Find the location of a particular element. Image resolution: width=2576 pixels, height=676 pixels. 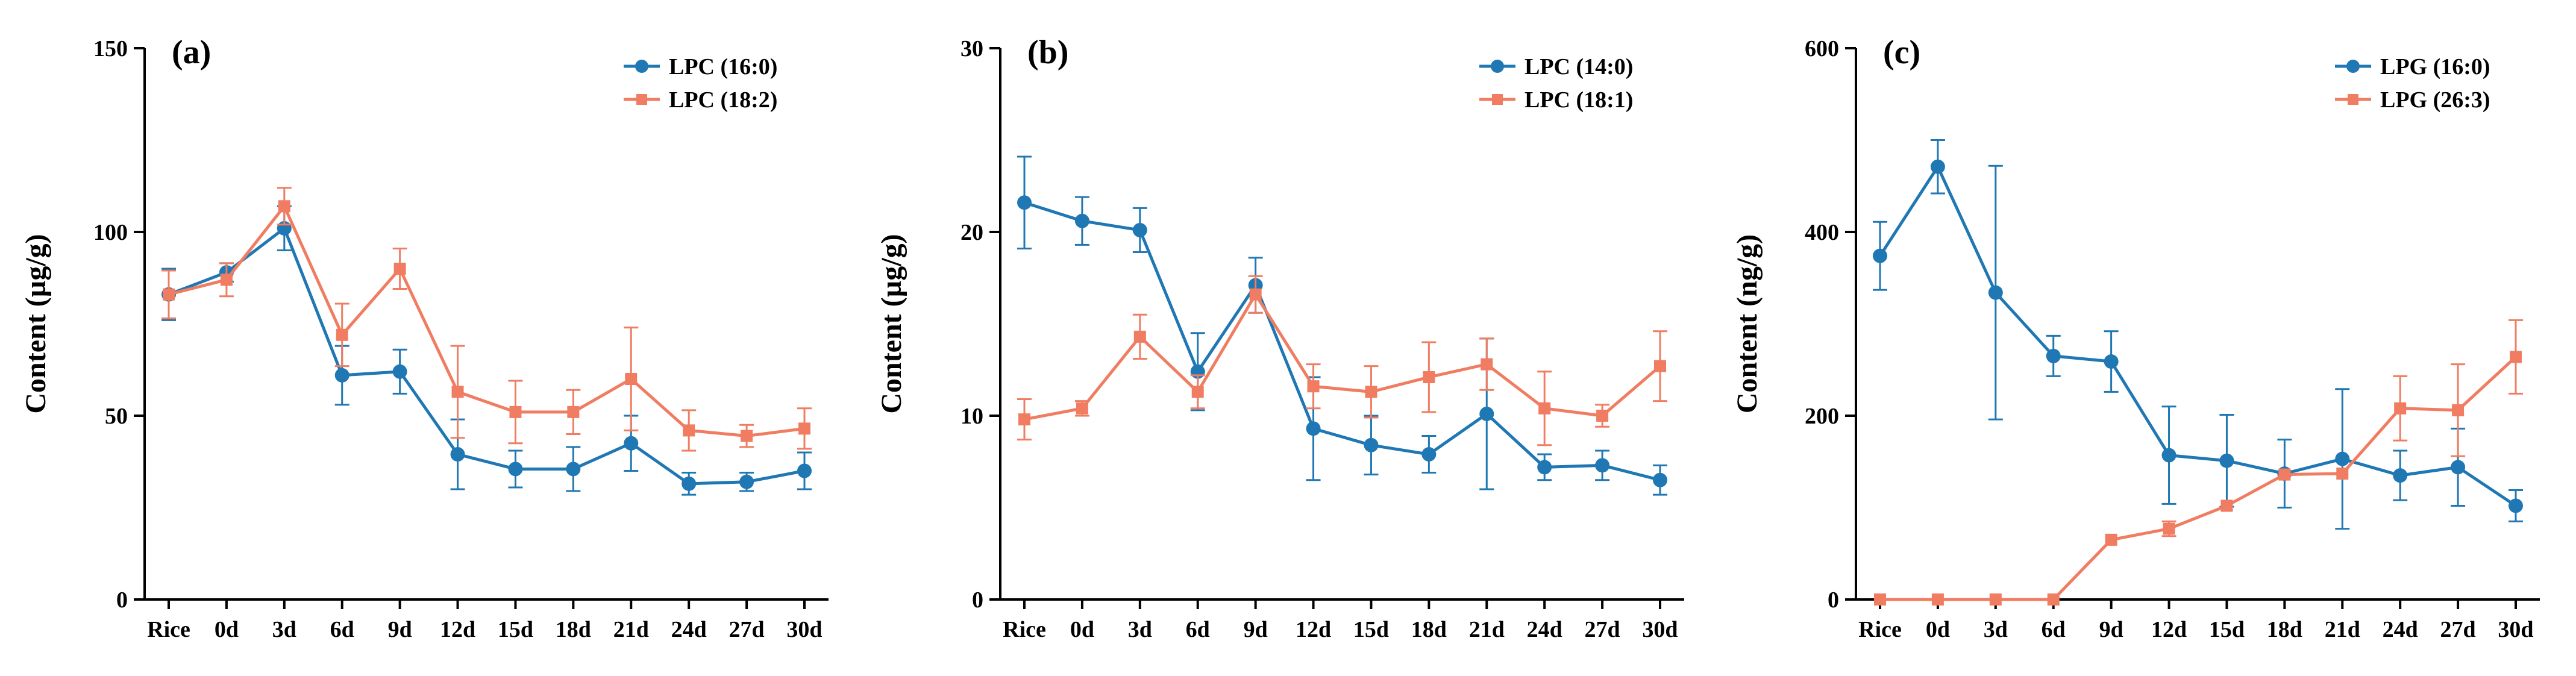

legend-item: LPC (14:0) is located at coordinates (1556, 67).